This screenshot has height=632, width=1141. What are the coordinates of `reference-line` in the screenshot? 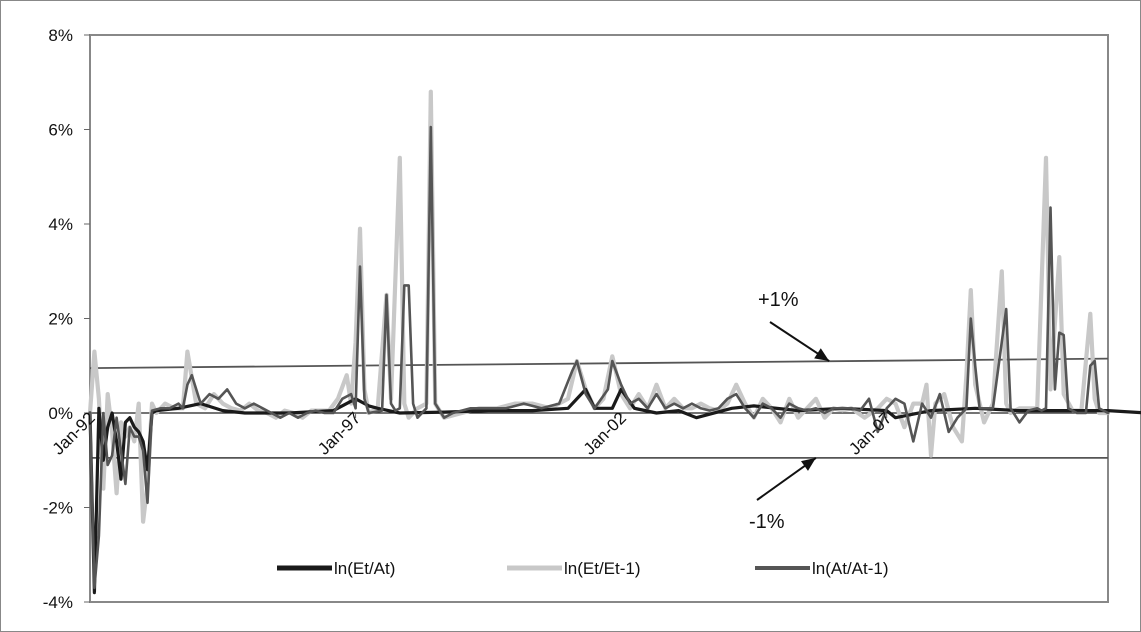 It's located at (599, 363).